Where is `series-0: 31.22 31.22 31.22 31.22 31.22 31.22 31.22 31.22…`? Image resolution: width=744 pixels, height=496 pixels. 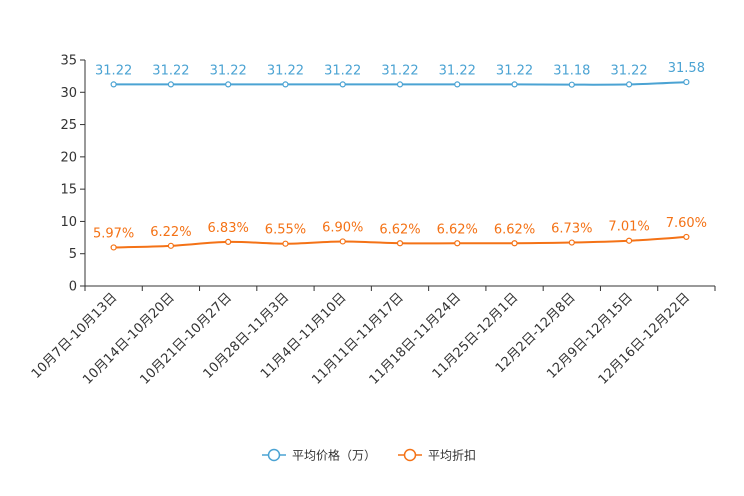 series-0: 31.22 31.22 31.22 31.22 31.22 31.22 31.22 31.22… is located at coordinates (400, 74).